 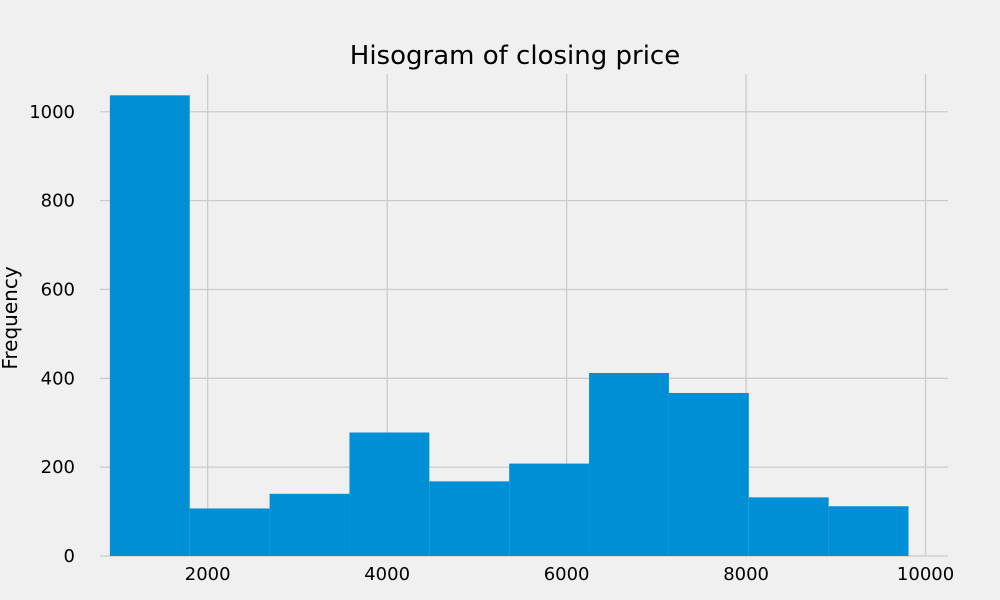 I want to click on x-tick-label: 2000, so click(x=208, y=574).